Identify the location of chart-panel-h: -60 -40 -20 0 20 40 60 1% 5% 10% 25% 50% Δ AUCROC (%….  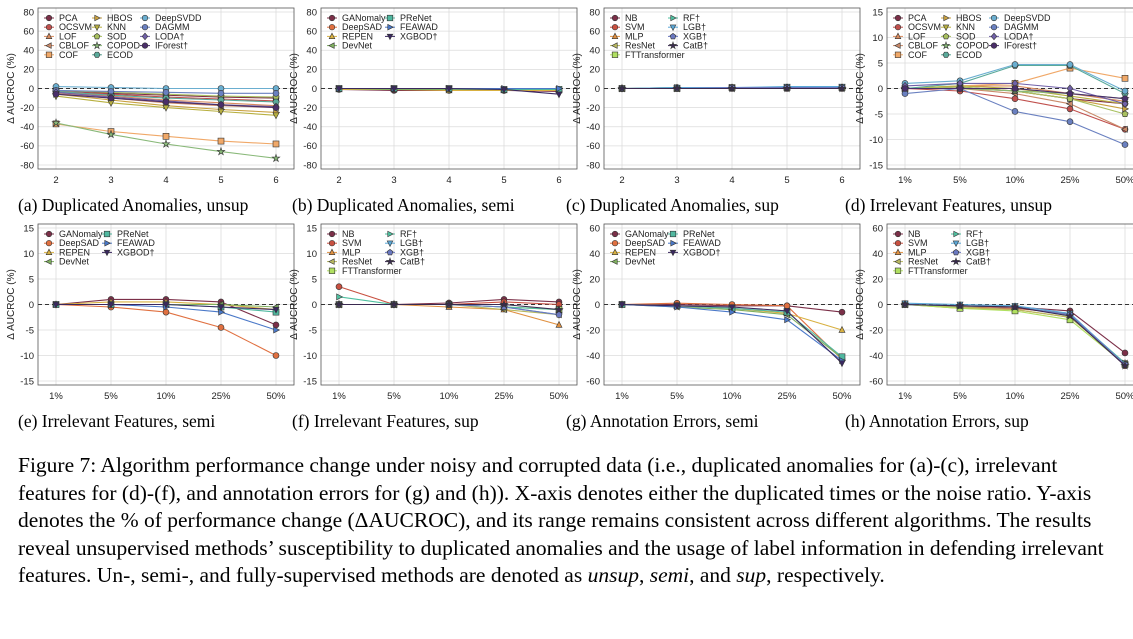
(989, 324).